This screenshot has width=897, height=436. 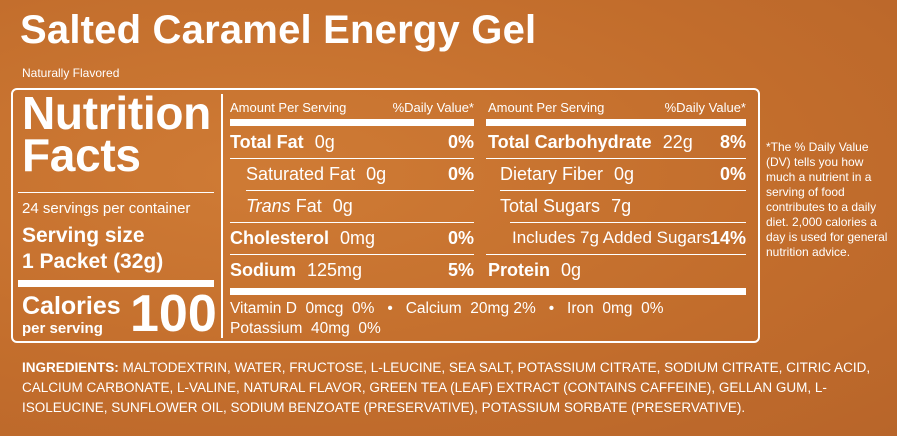 What do you see at coordinates (278, 30) in the screenshot?
I see `product-title: Salted Caramel Energy Gel` at bounding box center [278, 30].